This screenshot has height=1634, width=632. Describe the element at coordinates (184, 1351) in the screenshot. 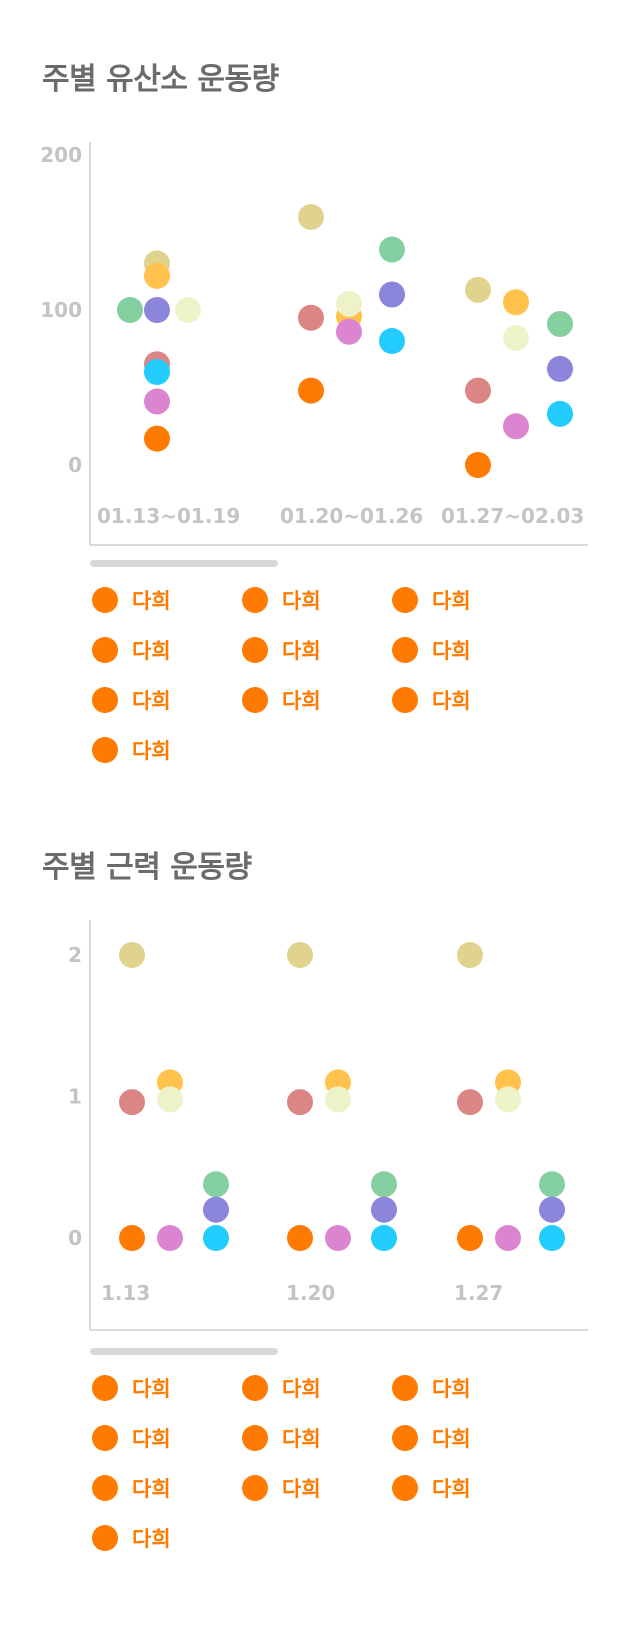

I see `strength-chart-scrollbar` at that location.